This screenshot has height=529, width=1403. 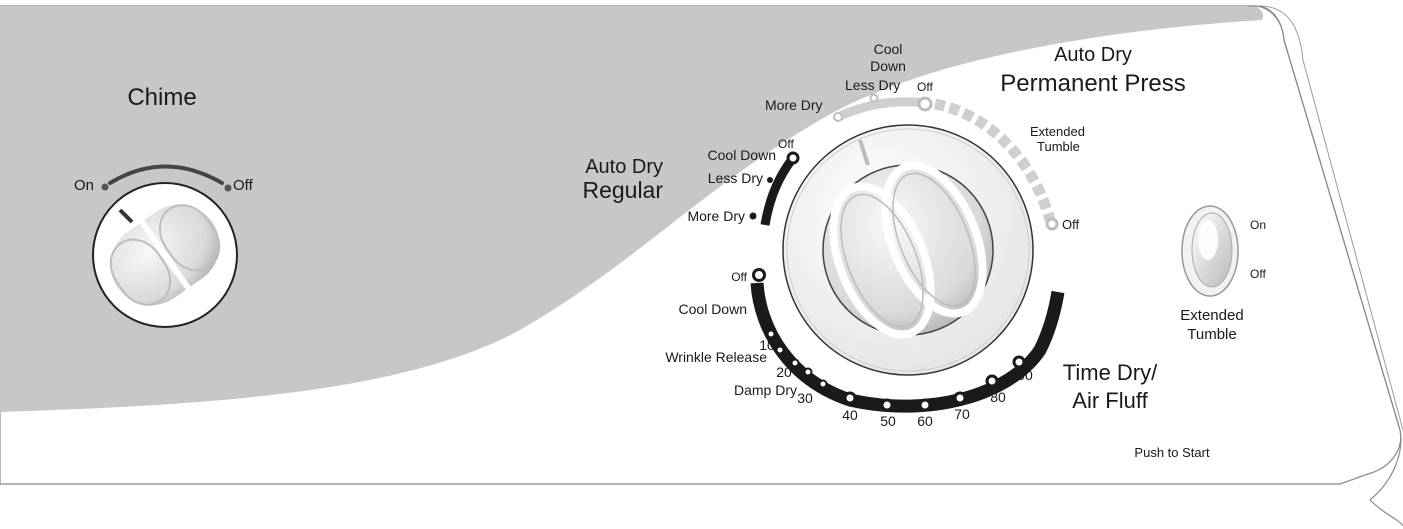 I want to click on et-off: Off, so click(x=1258, y=274).